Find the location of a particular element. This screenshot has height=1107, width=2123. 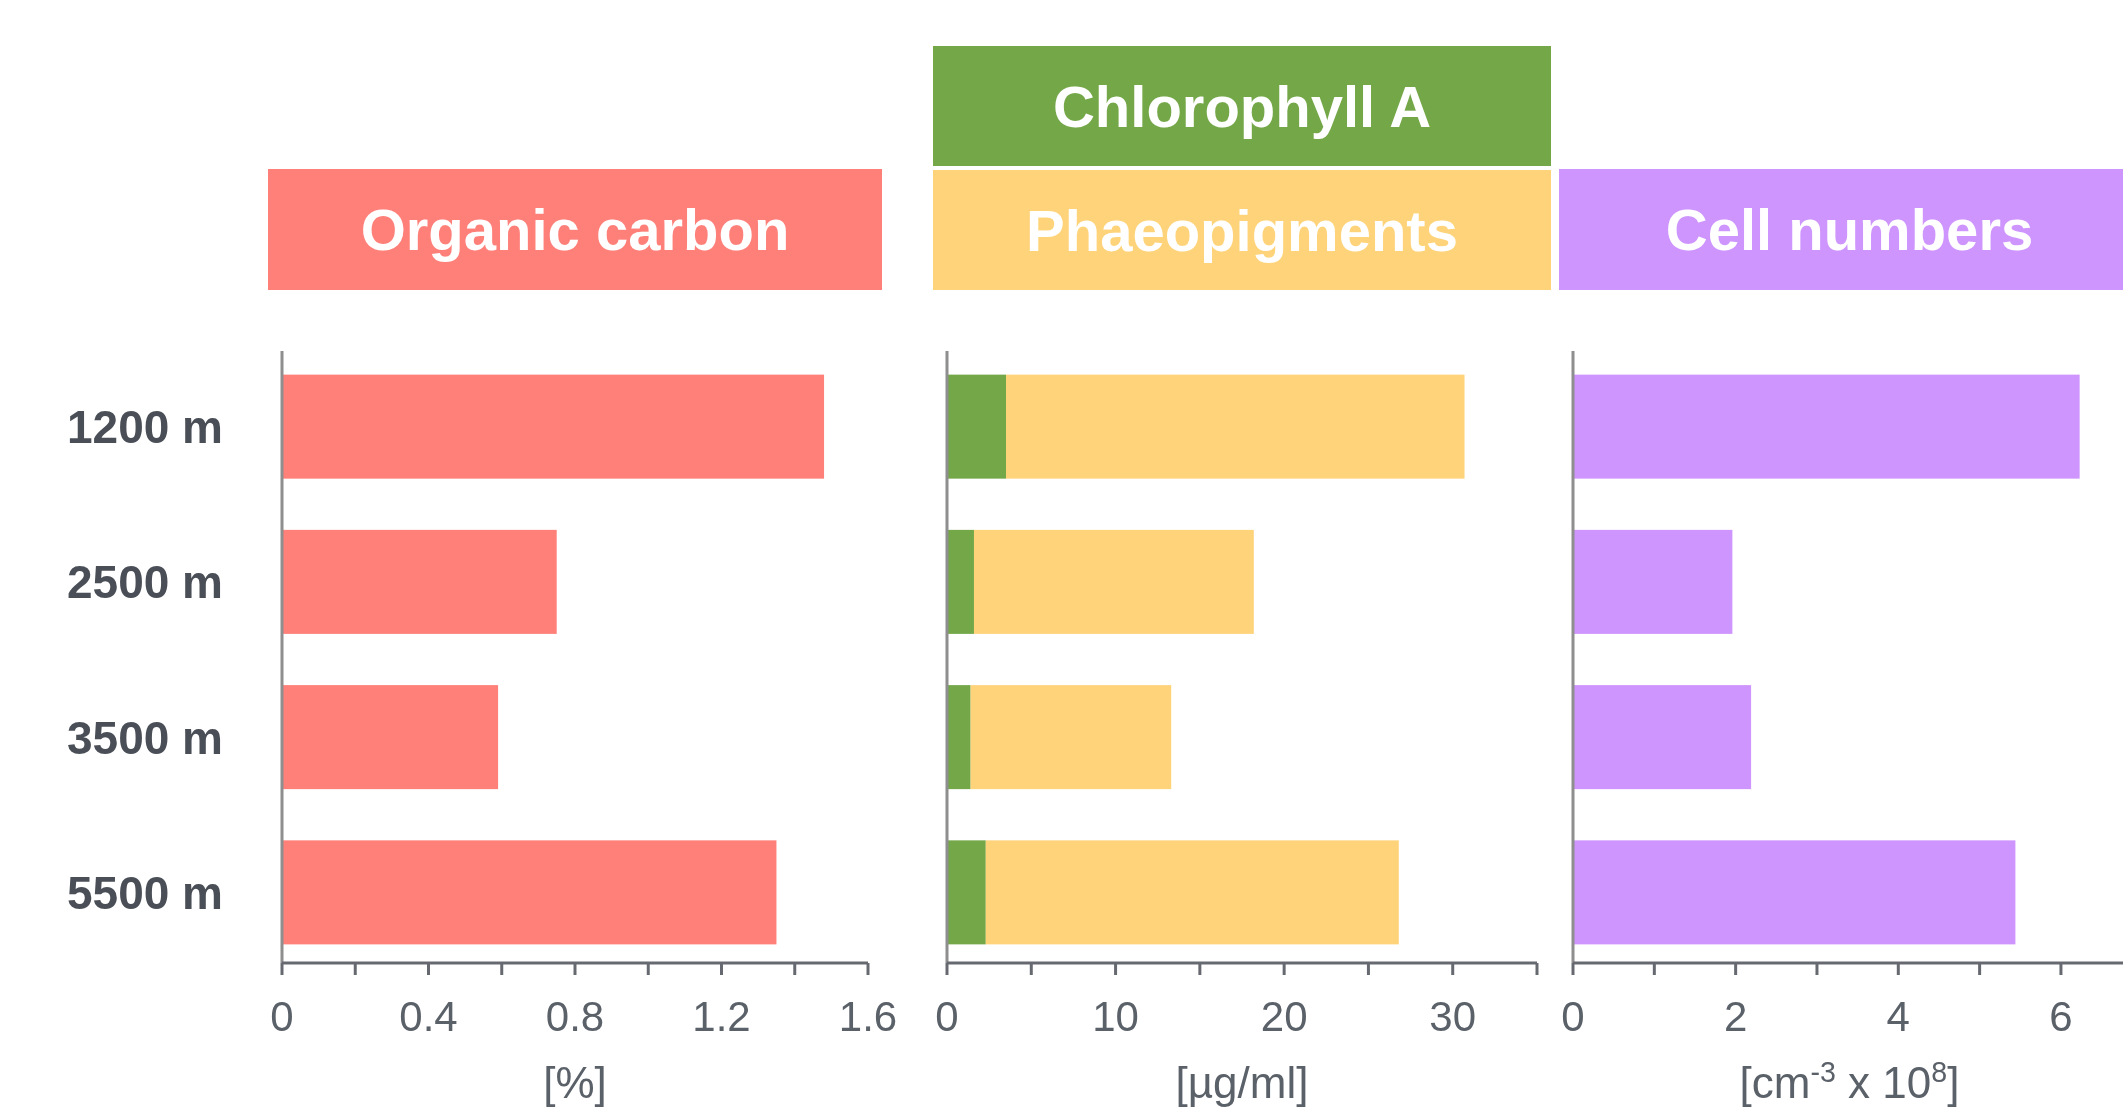

x-tick-label: 30 is located at coordinates (1453, 1016).